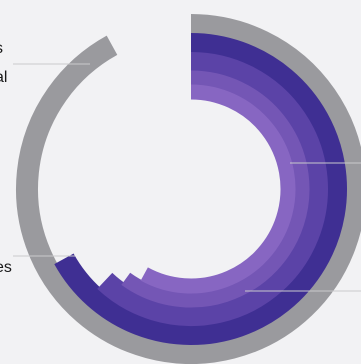  I want to click on annotation-label-line: es, so click(6, 267).